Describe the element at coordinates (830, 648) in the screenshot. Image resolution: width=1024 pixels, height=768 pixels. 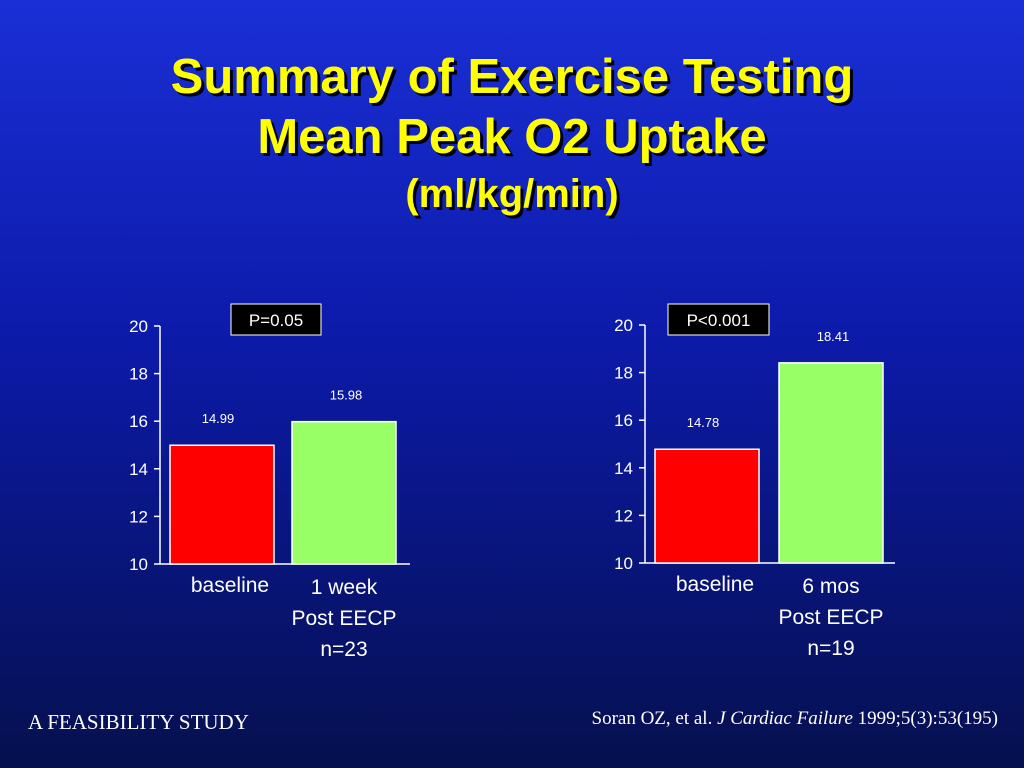
I see `category-label: n=19` at that location.